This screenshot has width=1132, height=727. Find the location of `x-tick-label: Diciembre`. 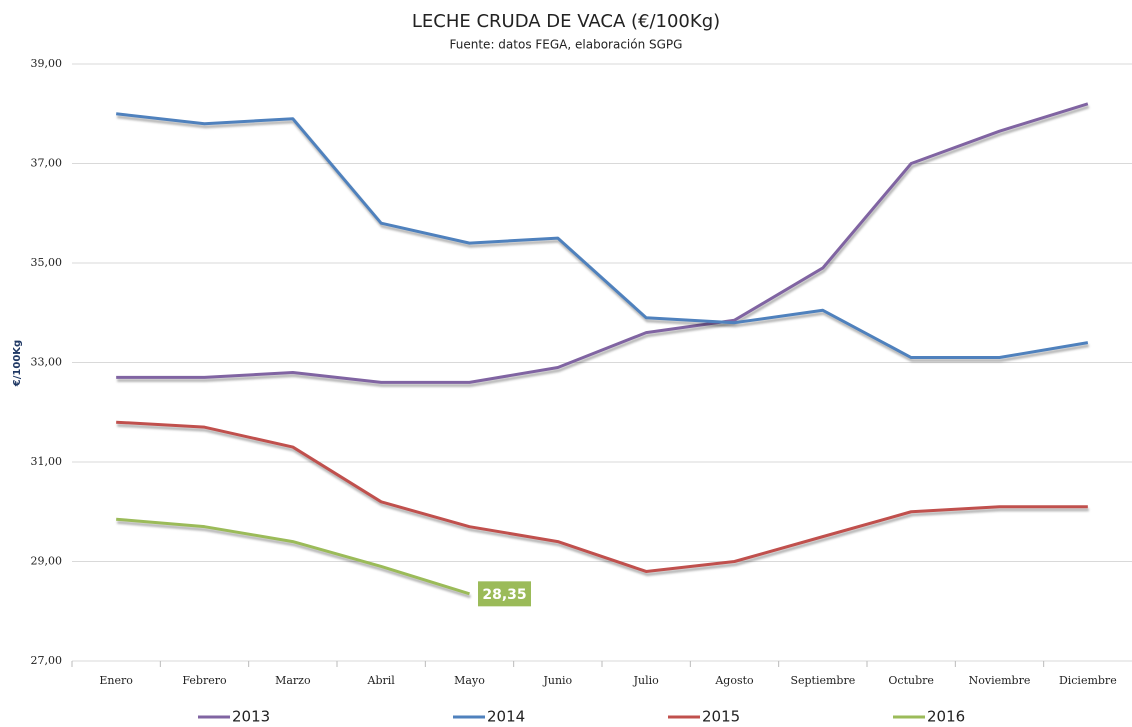

x-tick-label: Diciembre is located at coordinates (1088, 680).